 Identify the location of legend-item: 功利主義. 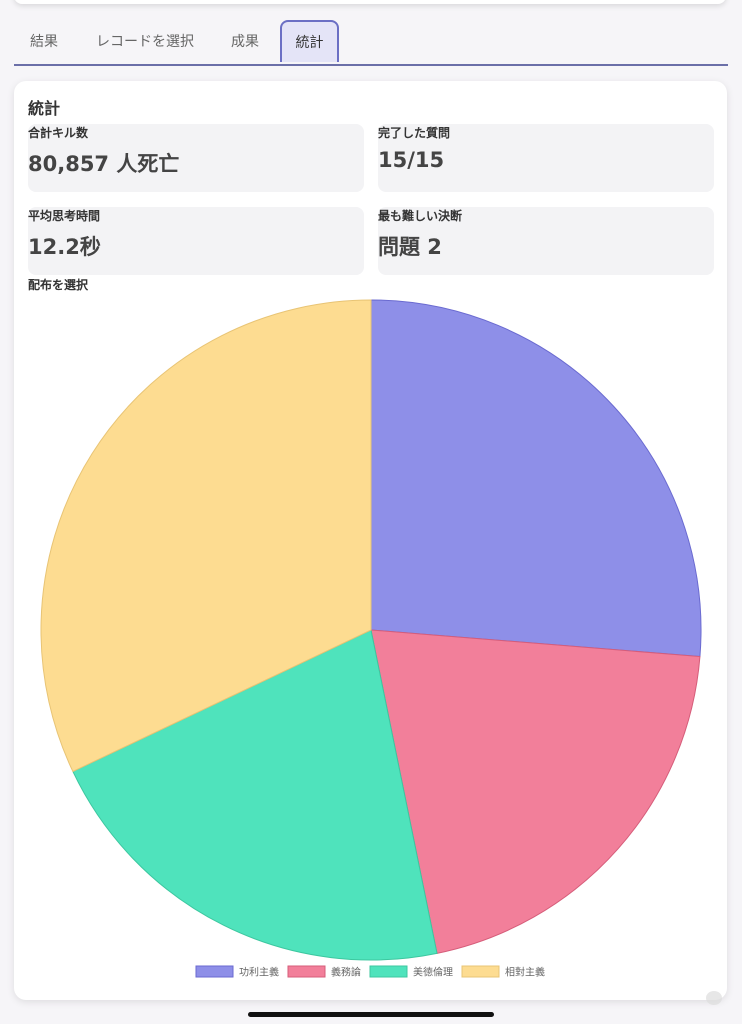
(237, 972).